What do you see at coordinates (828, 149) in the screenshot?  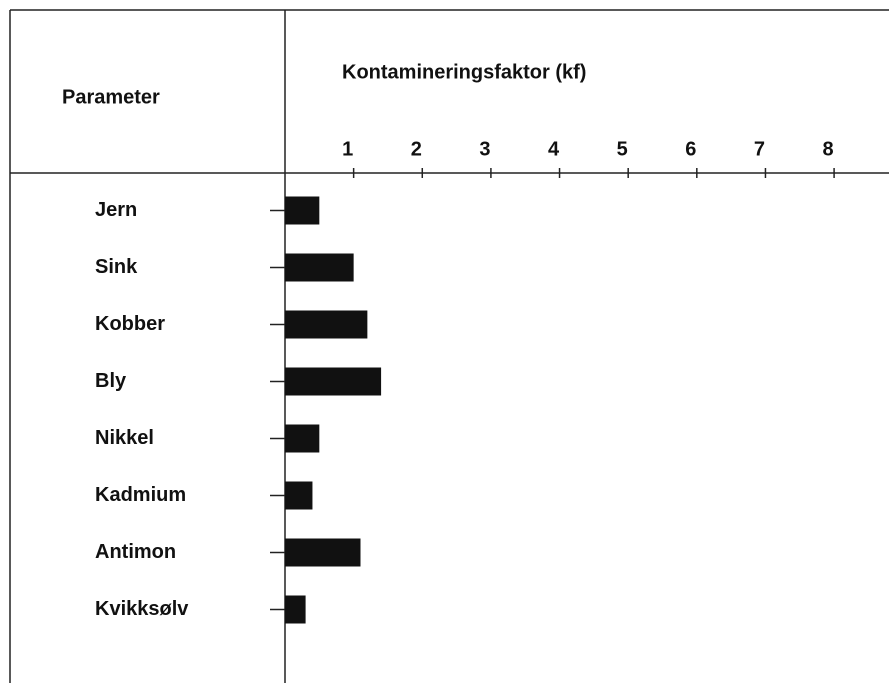 I see `x-tick-label: 8` at bounding box center [828, 149].